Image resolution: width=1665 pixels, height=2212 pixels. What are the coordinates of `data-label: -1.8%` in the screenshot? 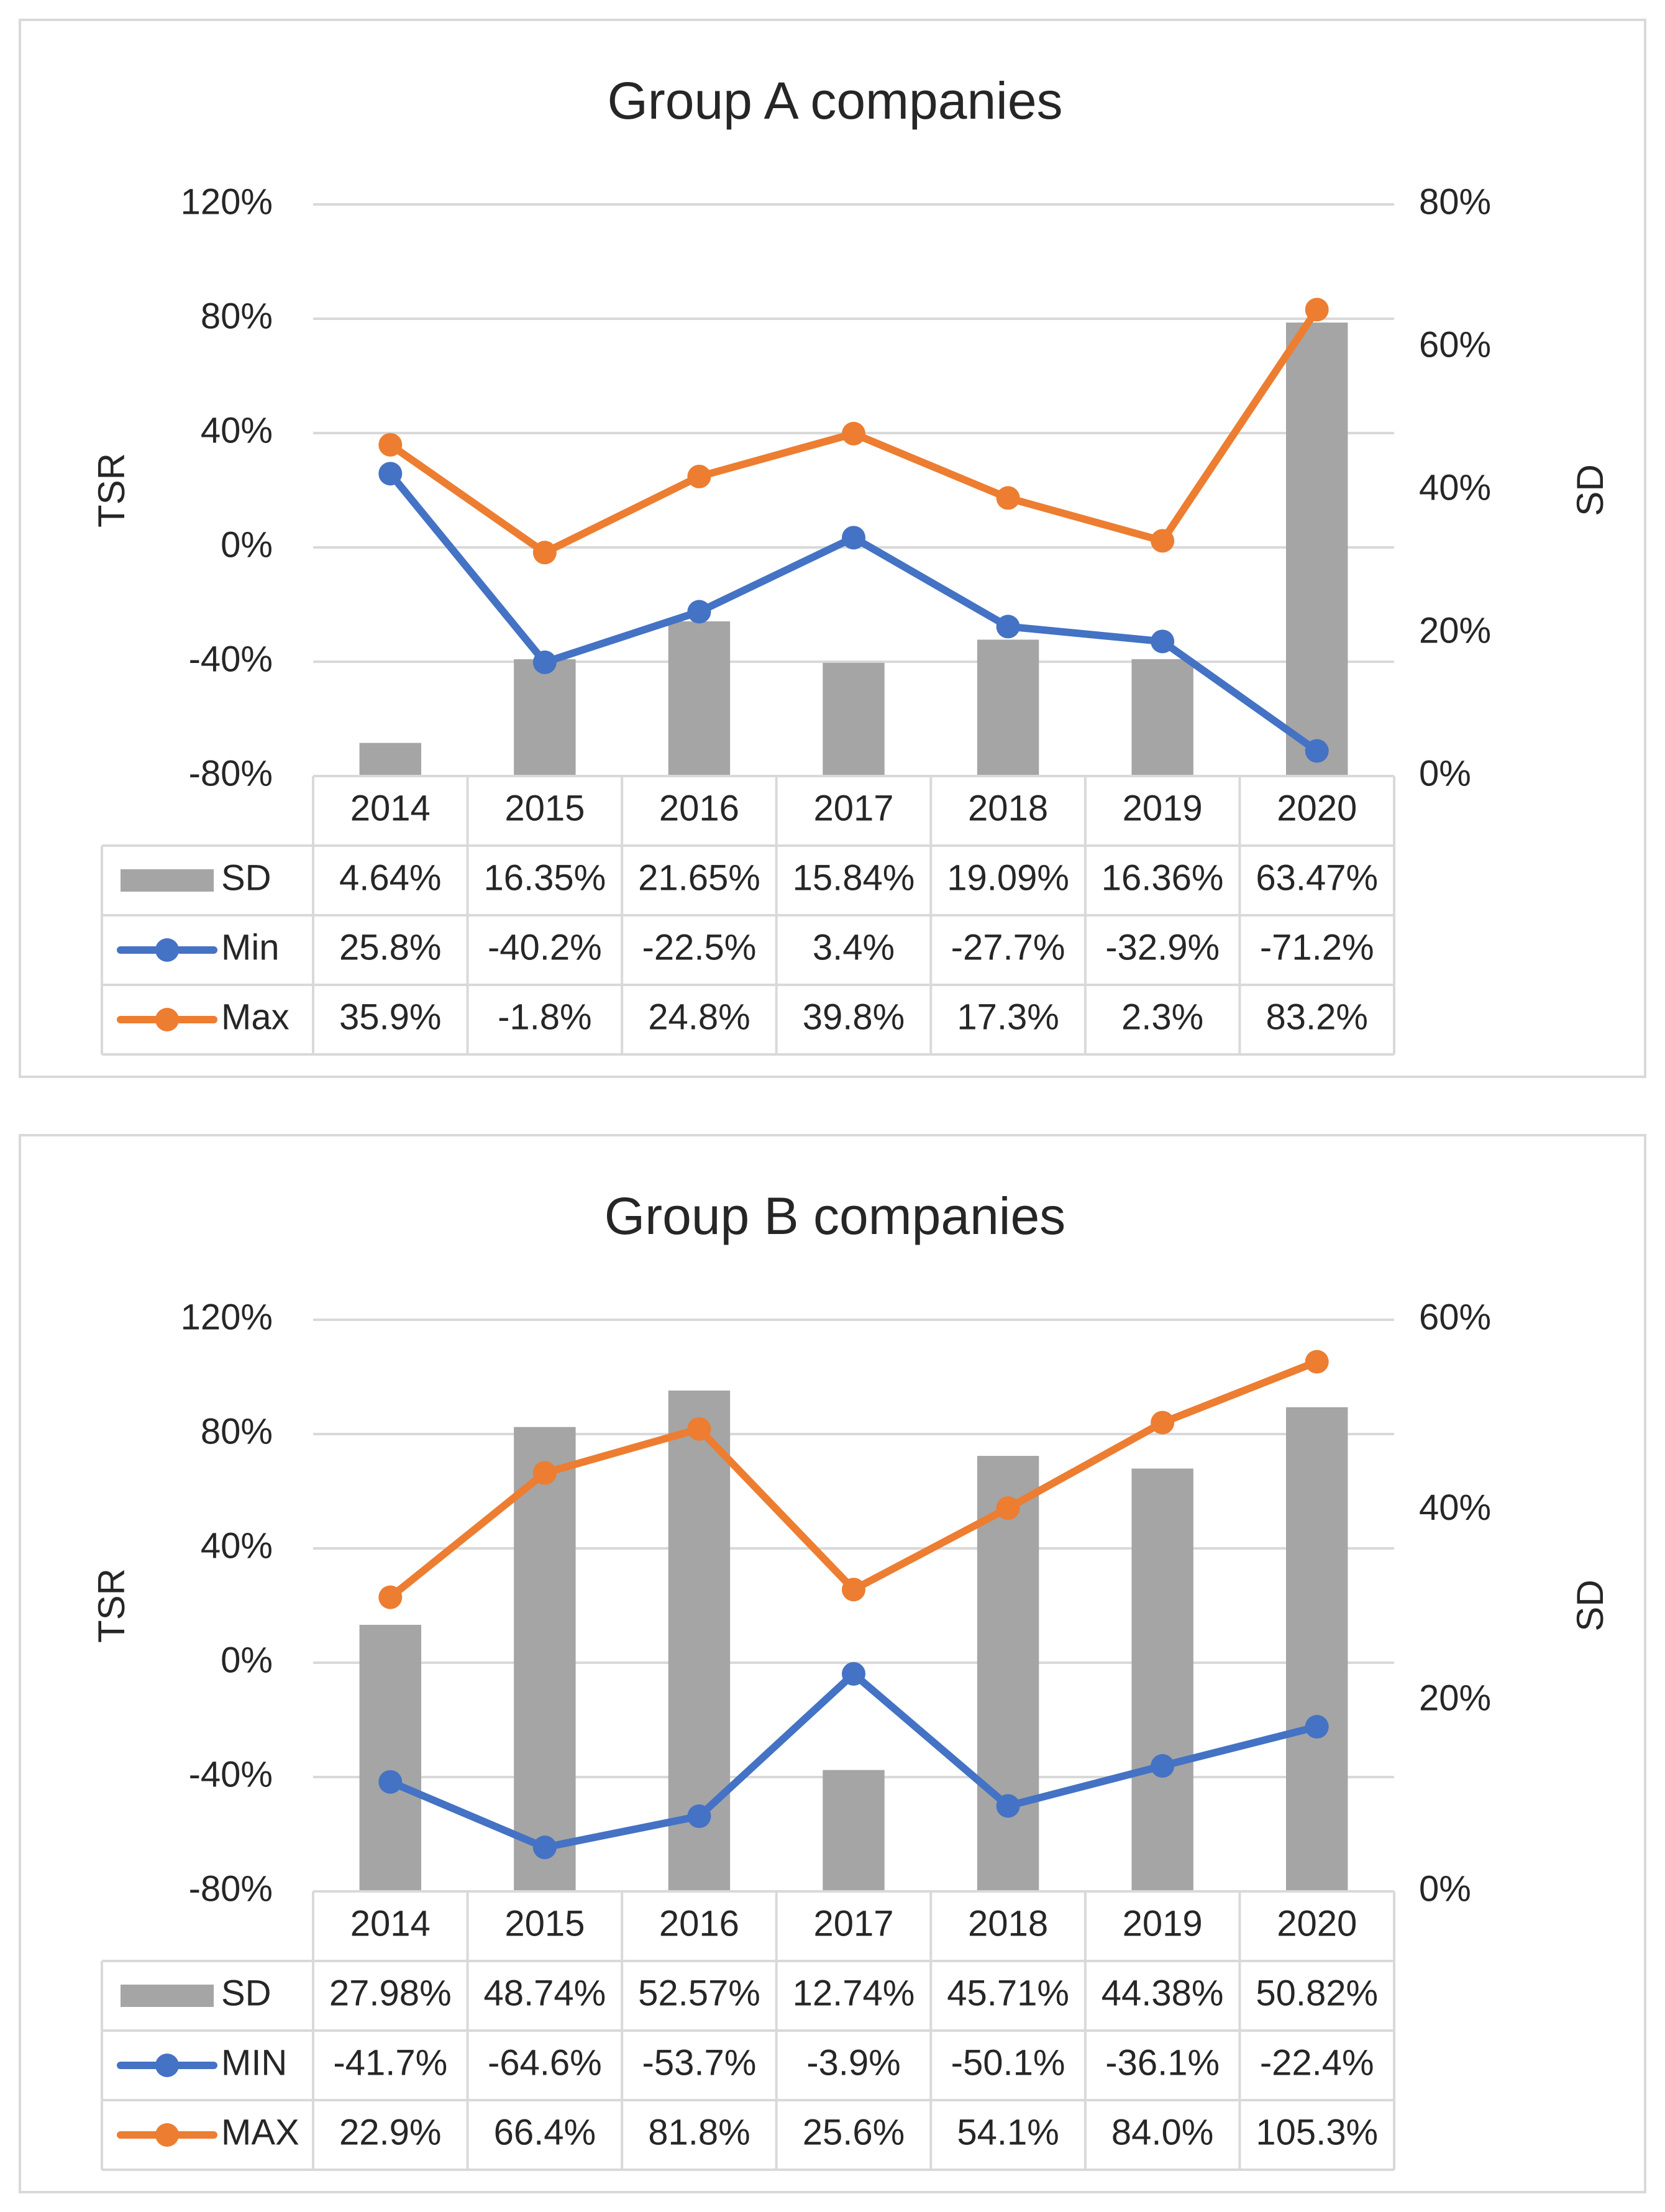 It's located at (545, 1017).